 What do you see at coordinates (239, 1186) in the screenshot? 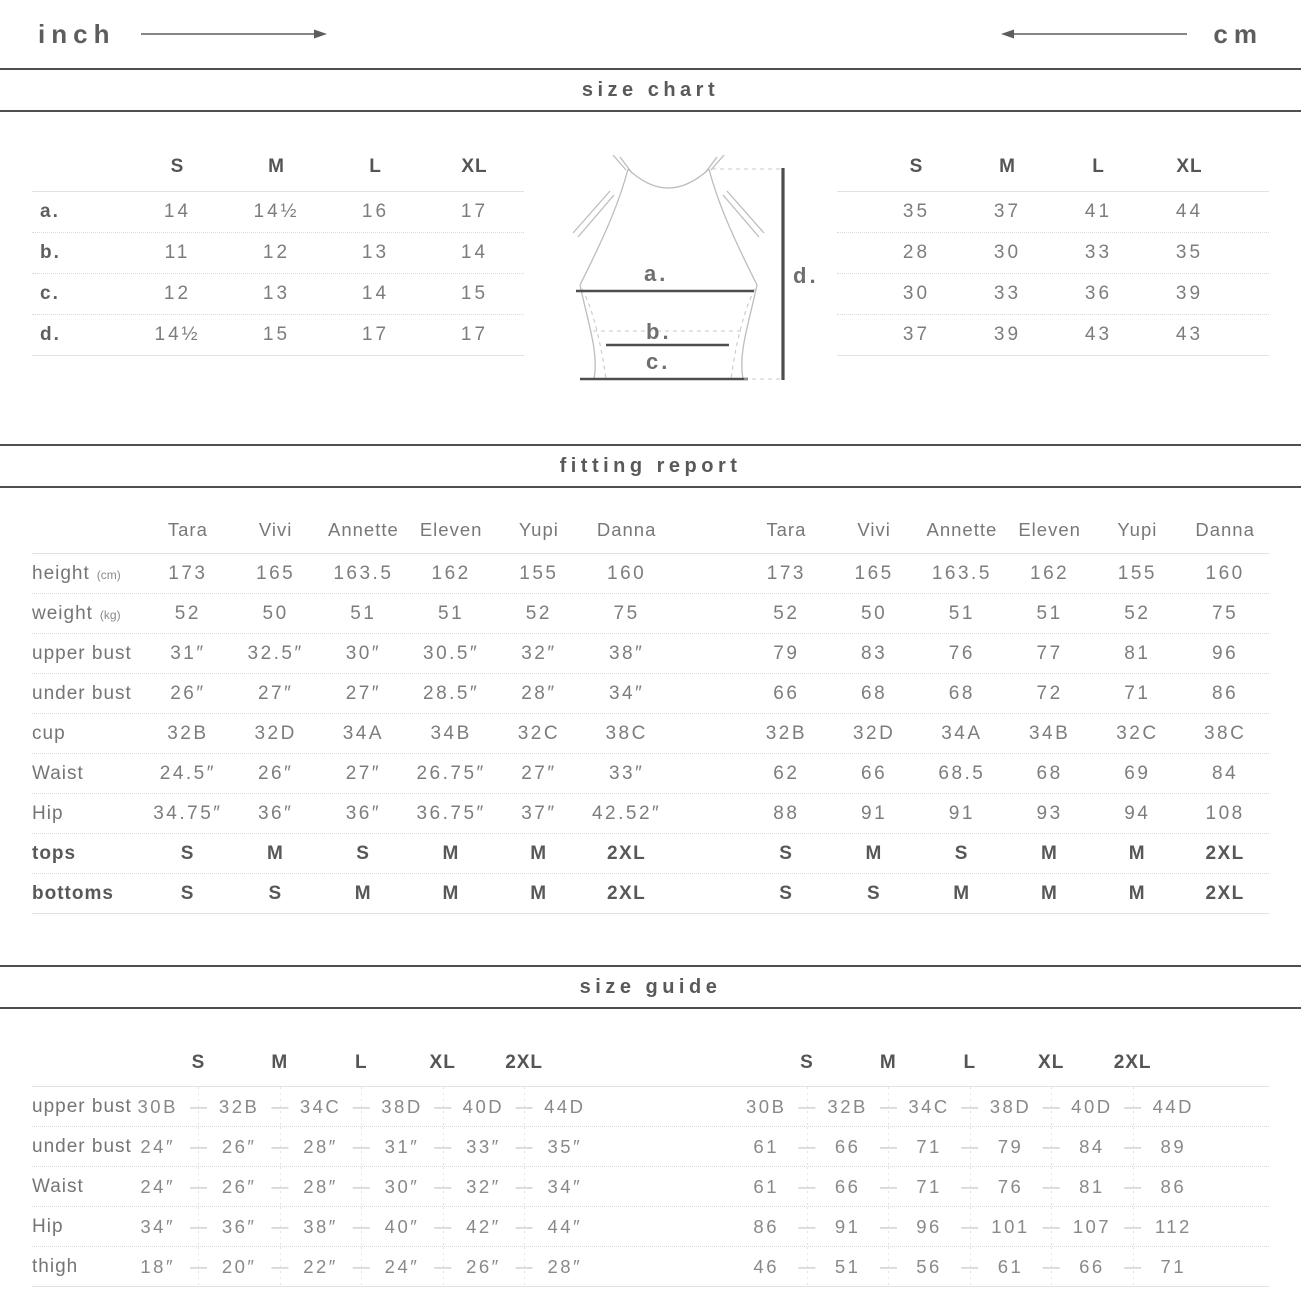
I see `value-cell: 26″` at bounding box center [239, 1186].